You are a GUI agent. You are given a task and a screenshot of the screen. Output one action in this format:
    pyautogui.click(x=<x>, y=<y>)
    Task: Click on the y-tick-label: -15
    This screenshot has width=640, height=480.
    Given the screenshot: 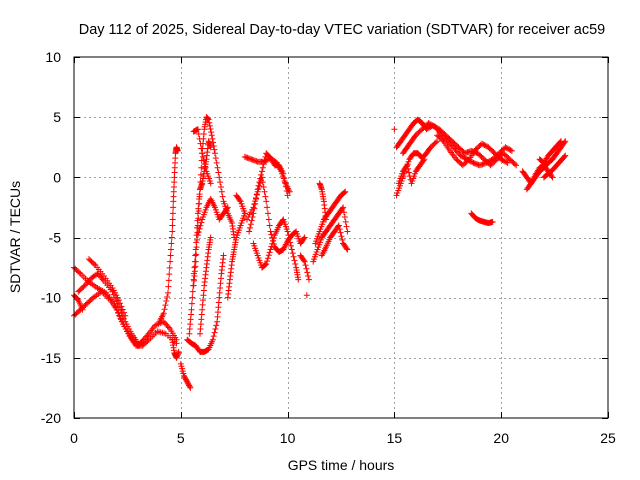 What is the action you would take?
    pyautogui.click(x=51, y=358)
    